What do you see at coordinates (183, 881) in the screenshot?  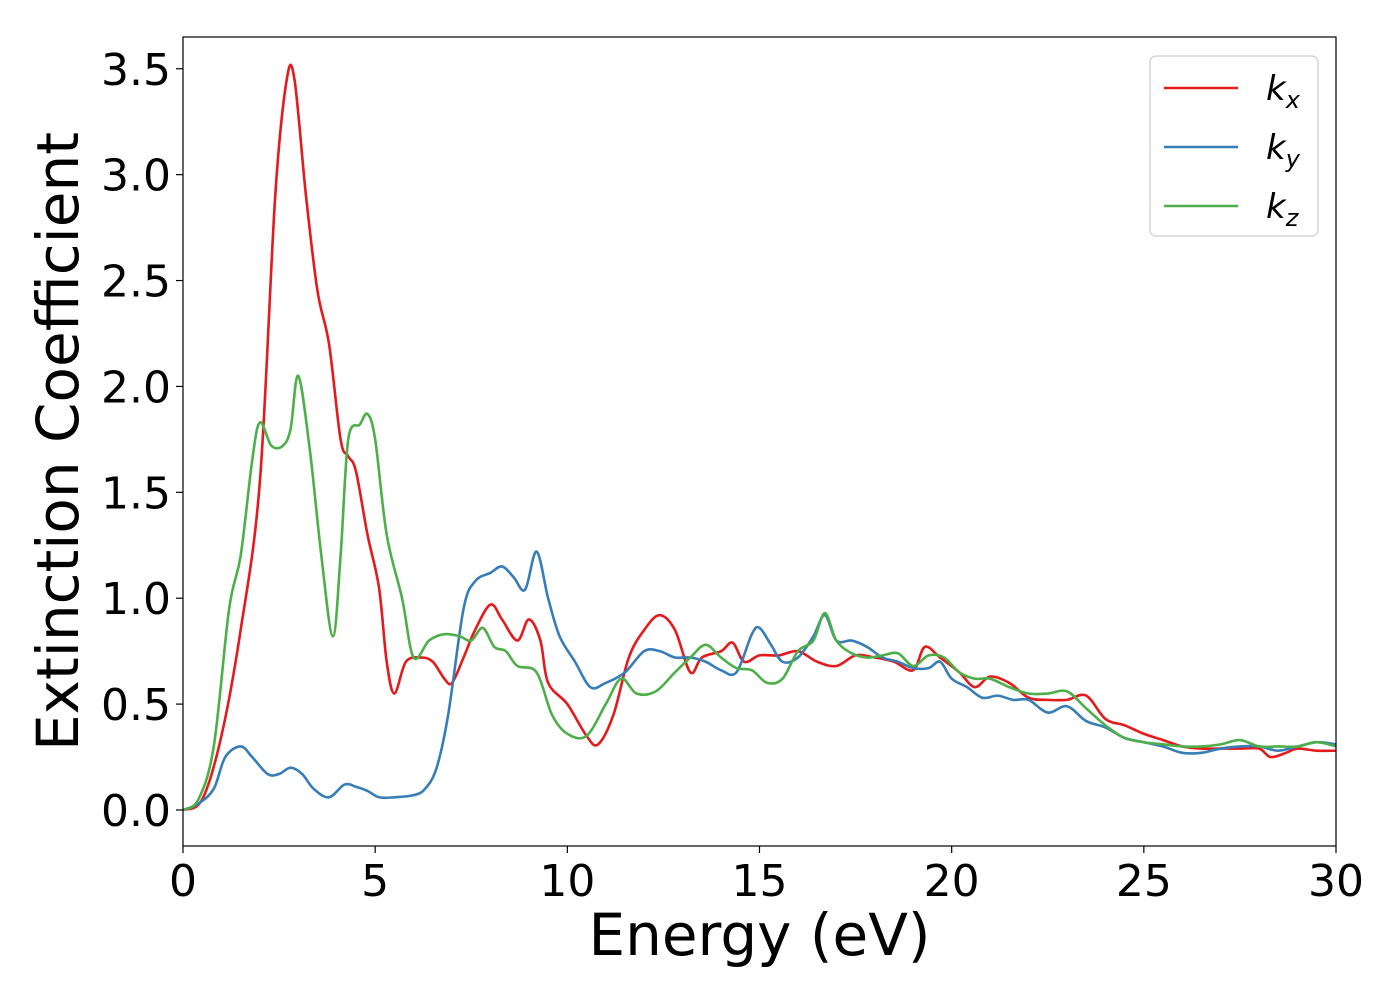 I see `x-tick-label: 0` at bounding box center [183, 881].